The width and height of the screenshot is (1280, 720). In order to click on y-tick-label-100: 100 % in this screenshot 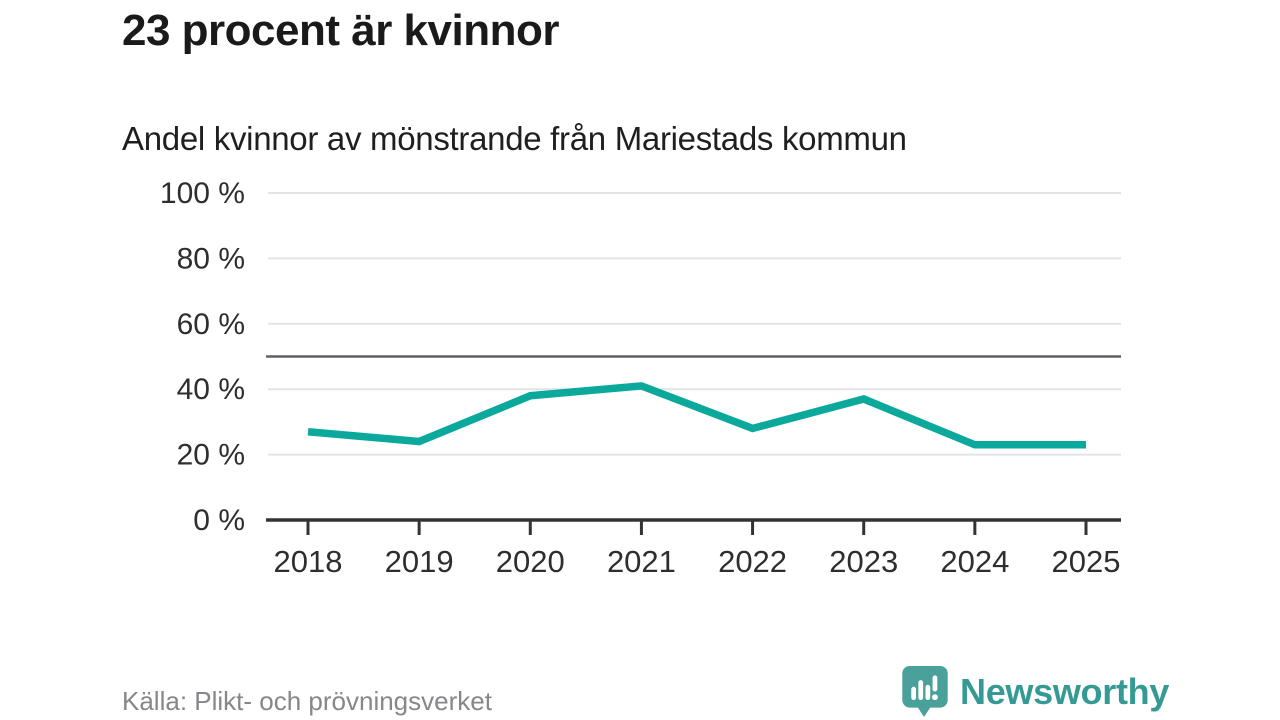, I will do `click(202, 193)`.